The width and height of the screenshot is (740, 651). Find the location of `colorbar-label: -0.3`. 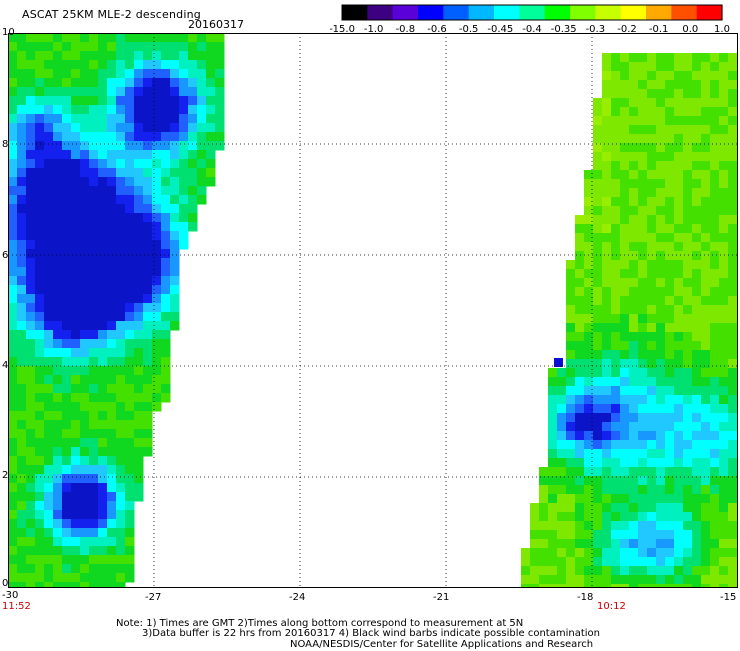

colorbar-label: -0.3 is located at coordinates (596, 29).